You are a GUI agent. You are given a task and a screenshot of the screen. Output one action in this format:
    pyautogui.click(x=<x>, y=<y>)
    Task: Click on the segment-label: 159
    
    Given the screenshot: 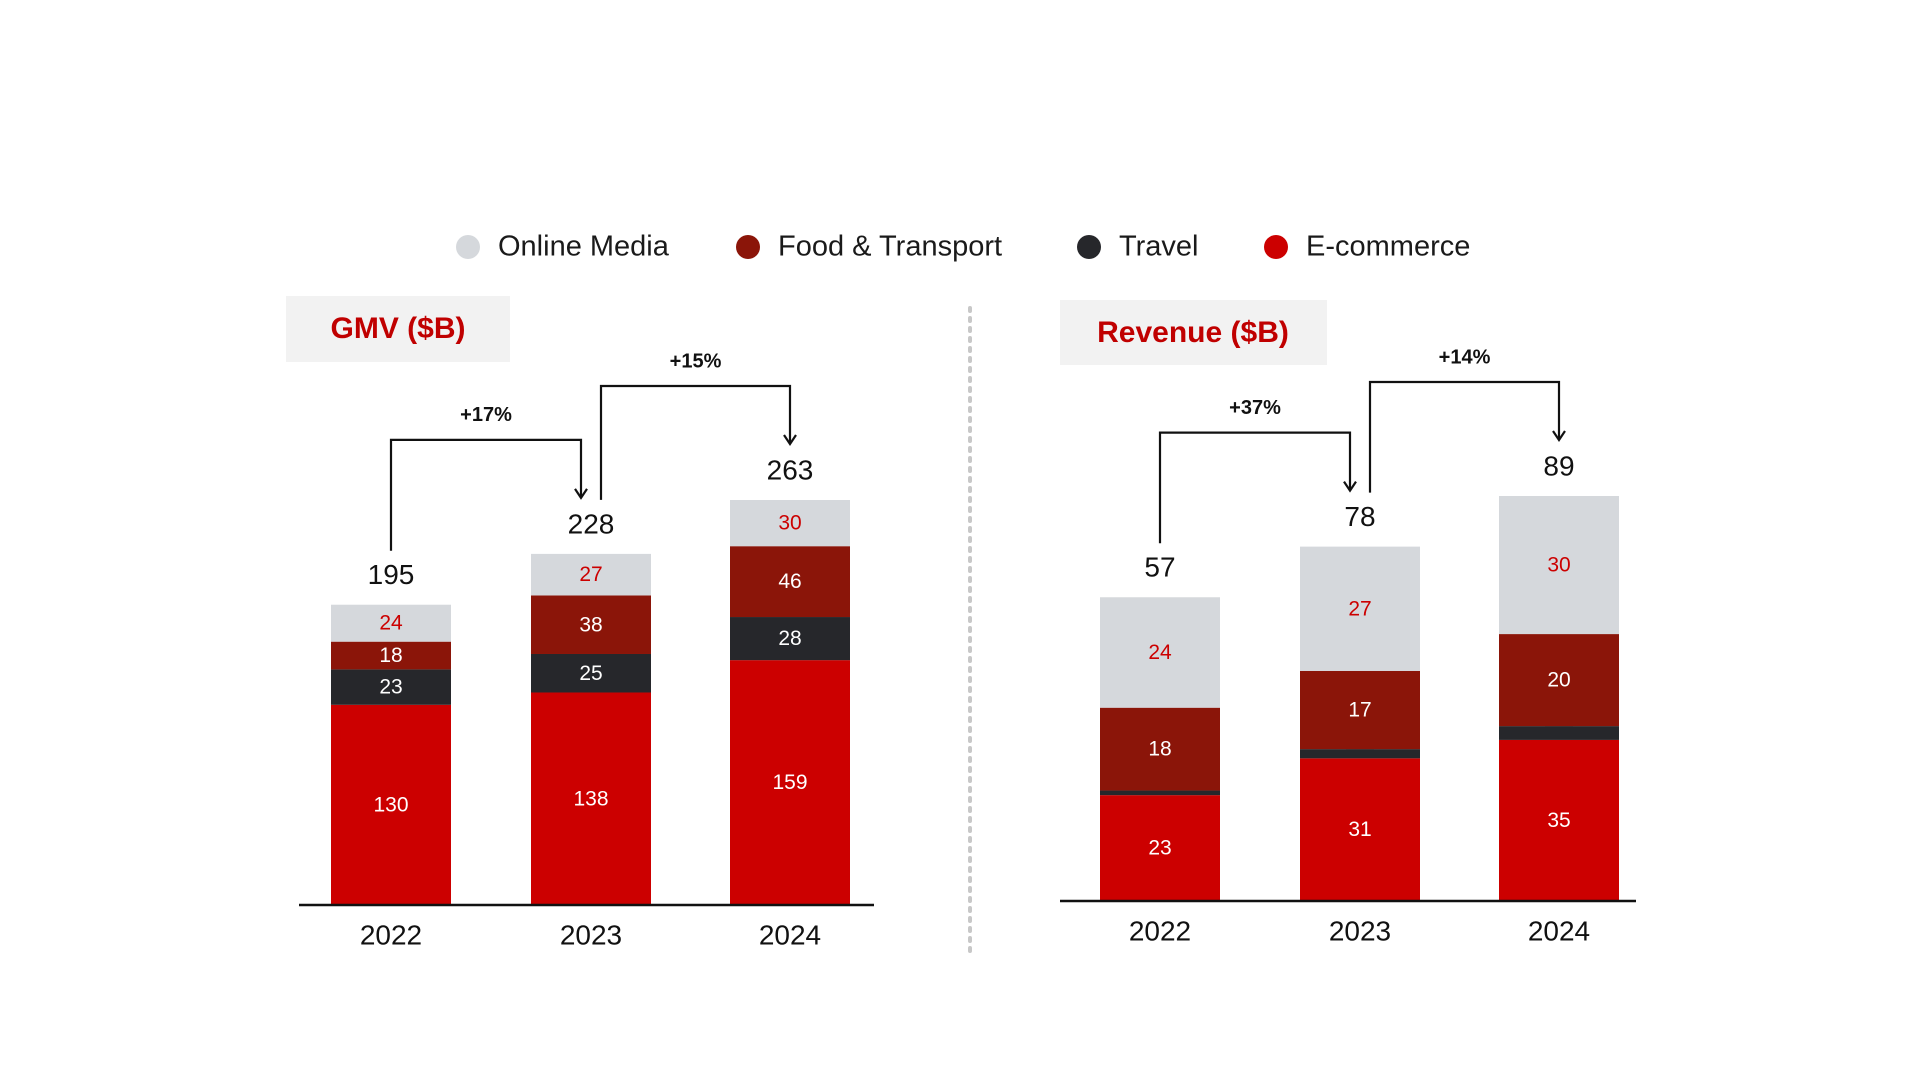 What is the action you would take?
    pyautogui.click(x=789, y=782)
    